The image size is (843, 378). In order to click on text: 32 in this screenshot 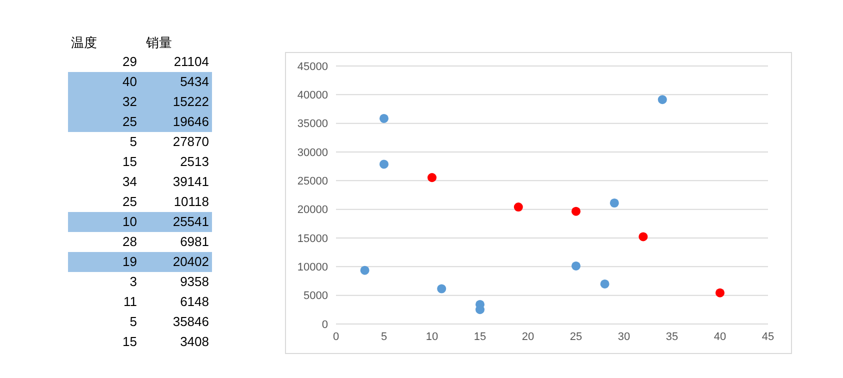, I will do `click(130, 102)`.